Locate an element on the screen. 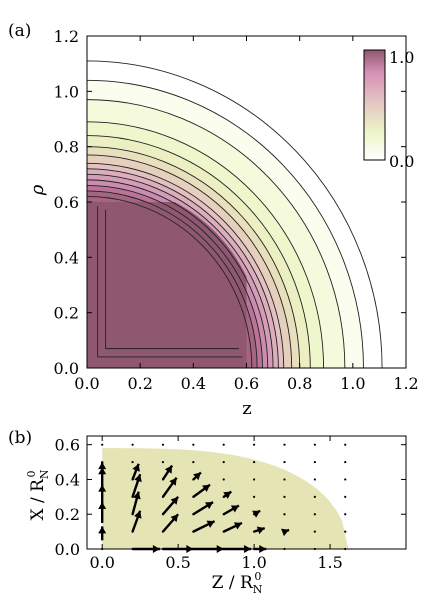 Image resolution: width=443 pixels, height=605 pixels. x-tick-label-b: 1.0 is located at coordinates (253, 562).